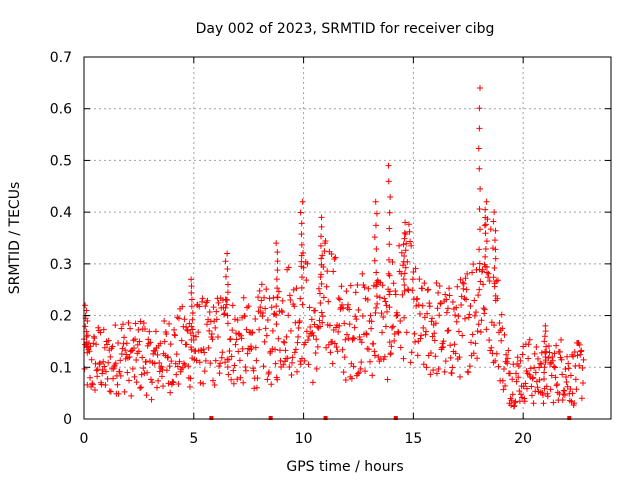 This screenshot has height=480, width=640. What do you see at coordinates (15, 238) in the screenshot?
I see `y-axis-label: SRMTID / TECUs` at bounding box center [15, 238].